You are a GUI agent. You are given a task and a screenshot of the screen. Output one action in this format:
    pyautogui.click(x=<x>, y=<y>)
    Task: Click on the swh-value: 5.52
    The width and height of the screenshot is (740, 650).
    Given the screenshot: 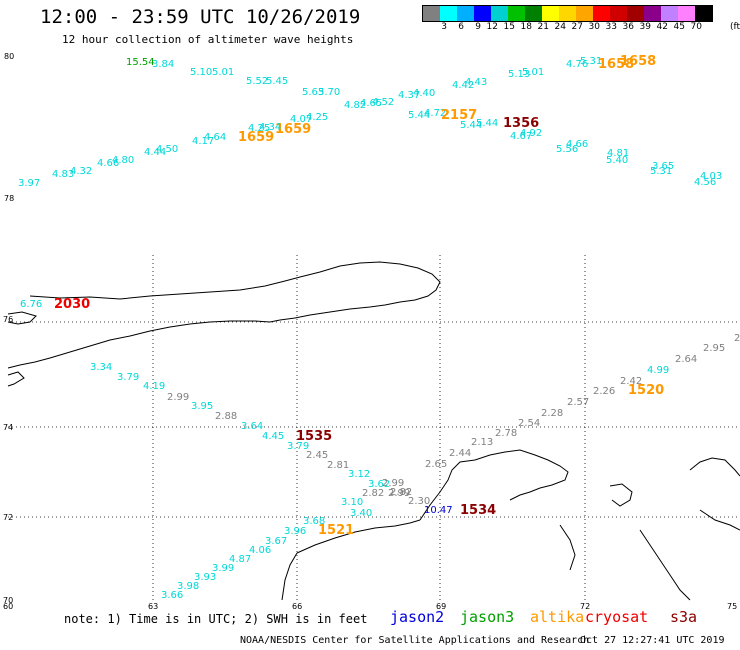 What is the action you would take?
    pyautogui.click(x=257, y=81)
    